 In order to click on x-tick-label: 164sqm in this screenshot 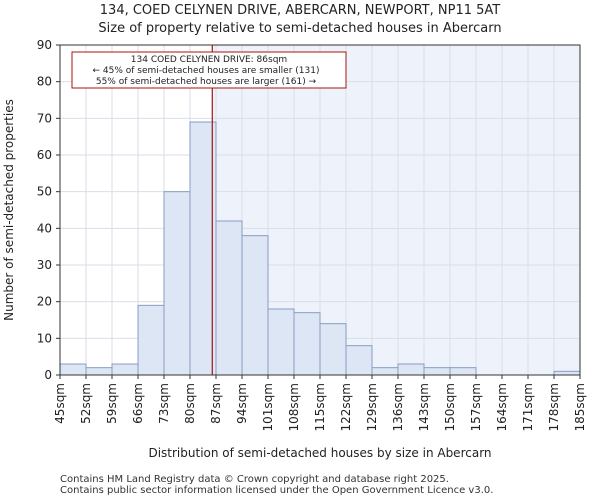, I will do `click(502, 407)`.